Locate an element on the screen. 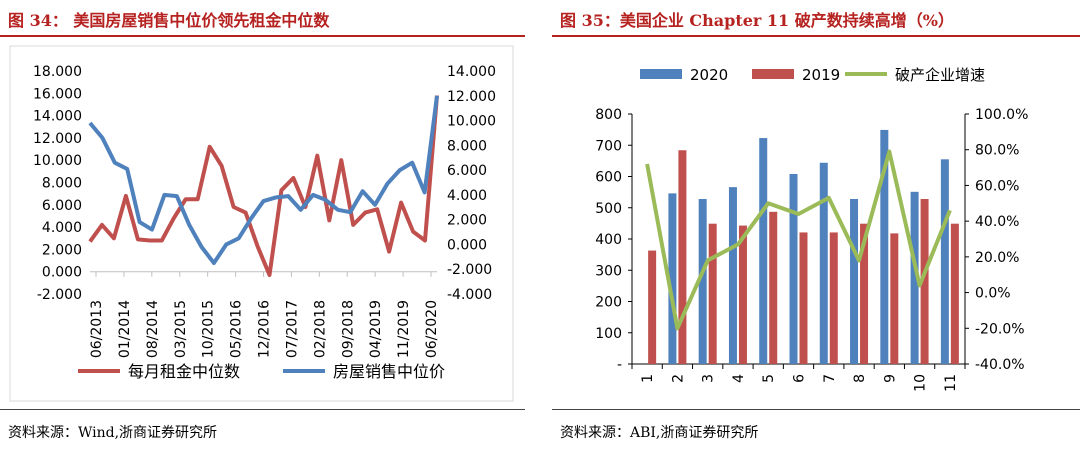 This screenshot has width=1080, height=452. left-y-tick-label: 12.000 is located at coordinates (57, 139).